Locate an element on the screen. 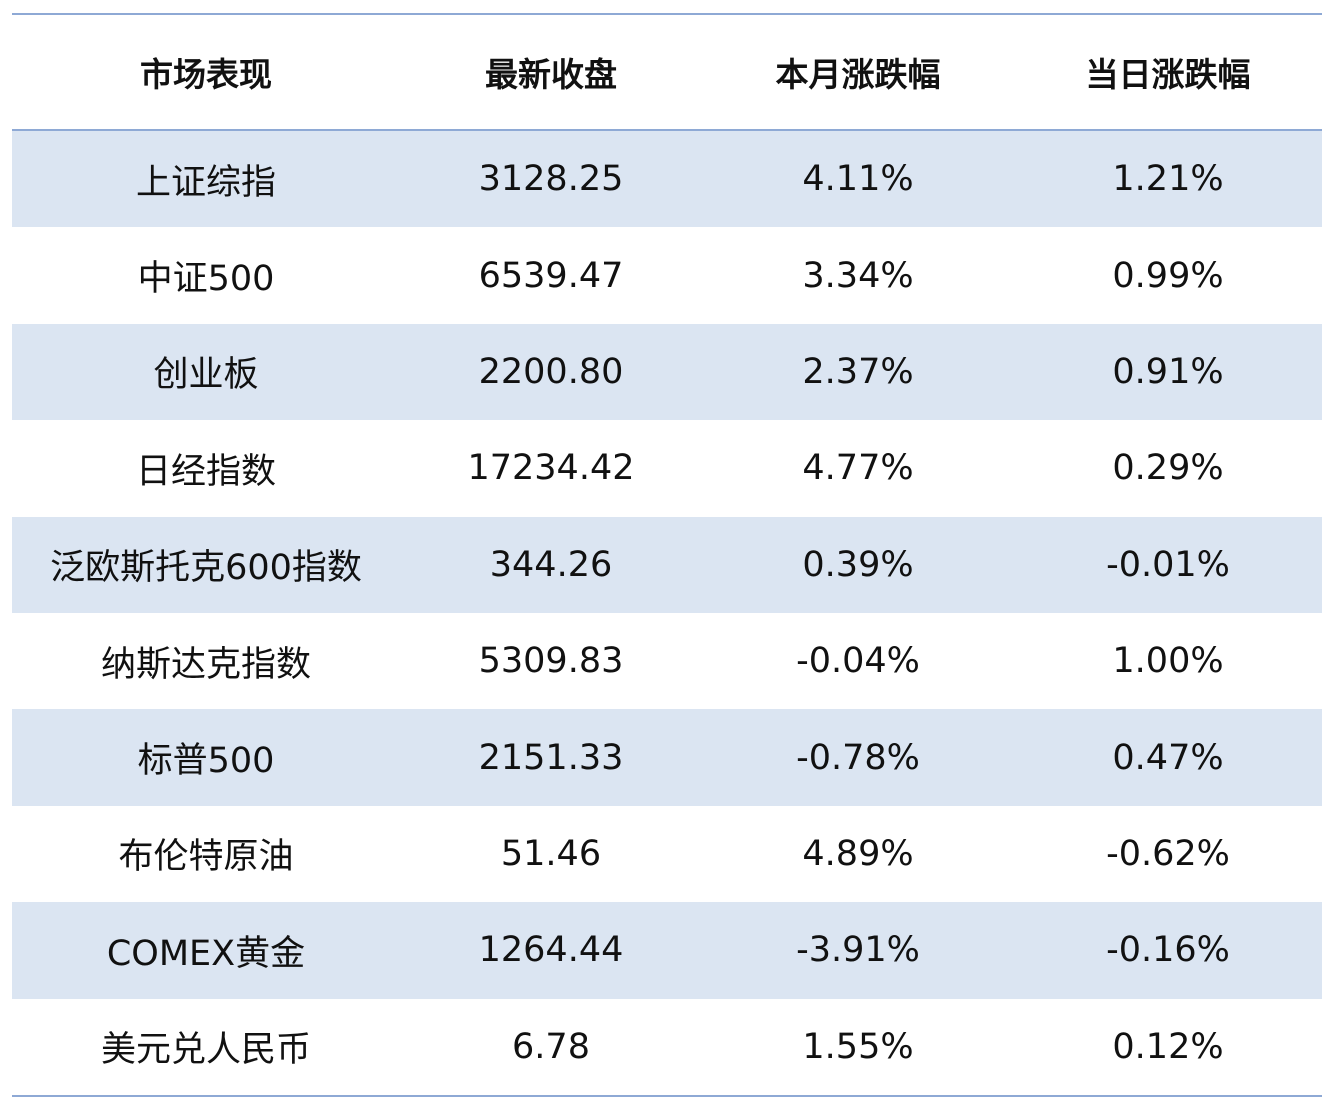 The height and width of the screenshot is (1106, 1334). cell-latest-close: 17234.42 is located at coordinates (551, 468).